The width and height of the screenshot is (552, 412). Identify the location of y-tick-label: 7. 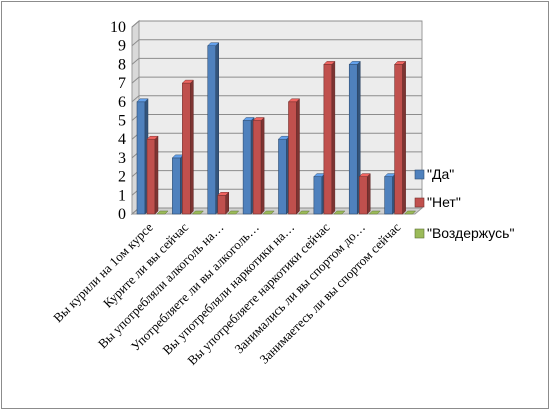
(122, 83).